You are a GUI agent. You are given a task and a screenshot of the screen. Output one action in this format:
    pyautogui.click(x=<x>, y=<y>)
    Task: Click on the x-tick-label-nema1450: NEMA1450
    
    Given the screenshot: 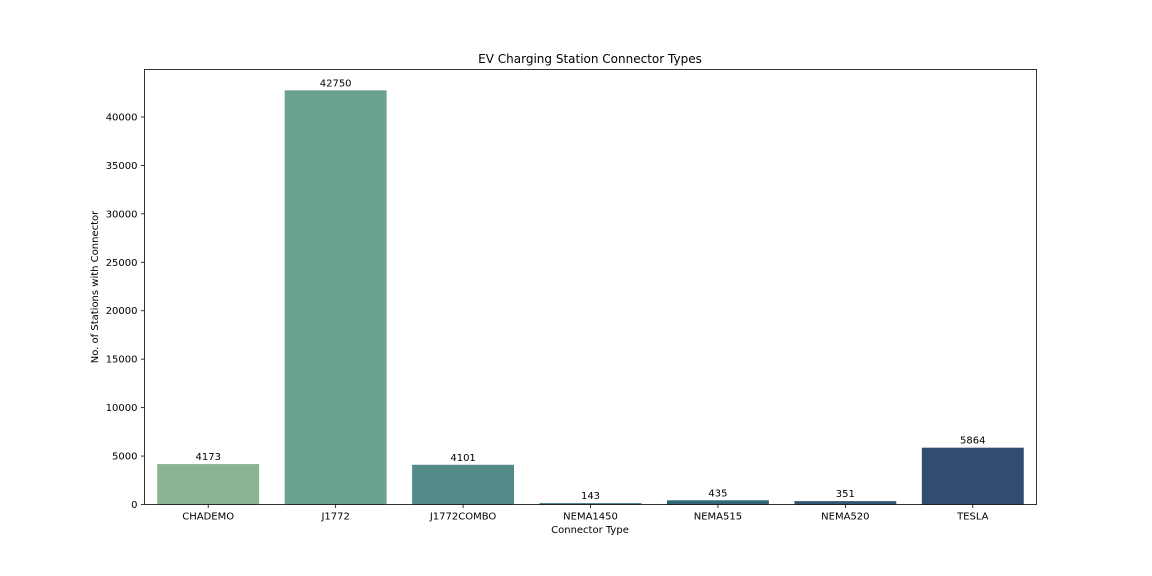 What is the action you would take?
    pyautogui.click(x=590, y=517)
    